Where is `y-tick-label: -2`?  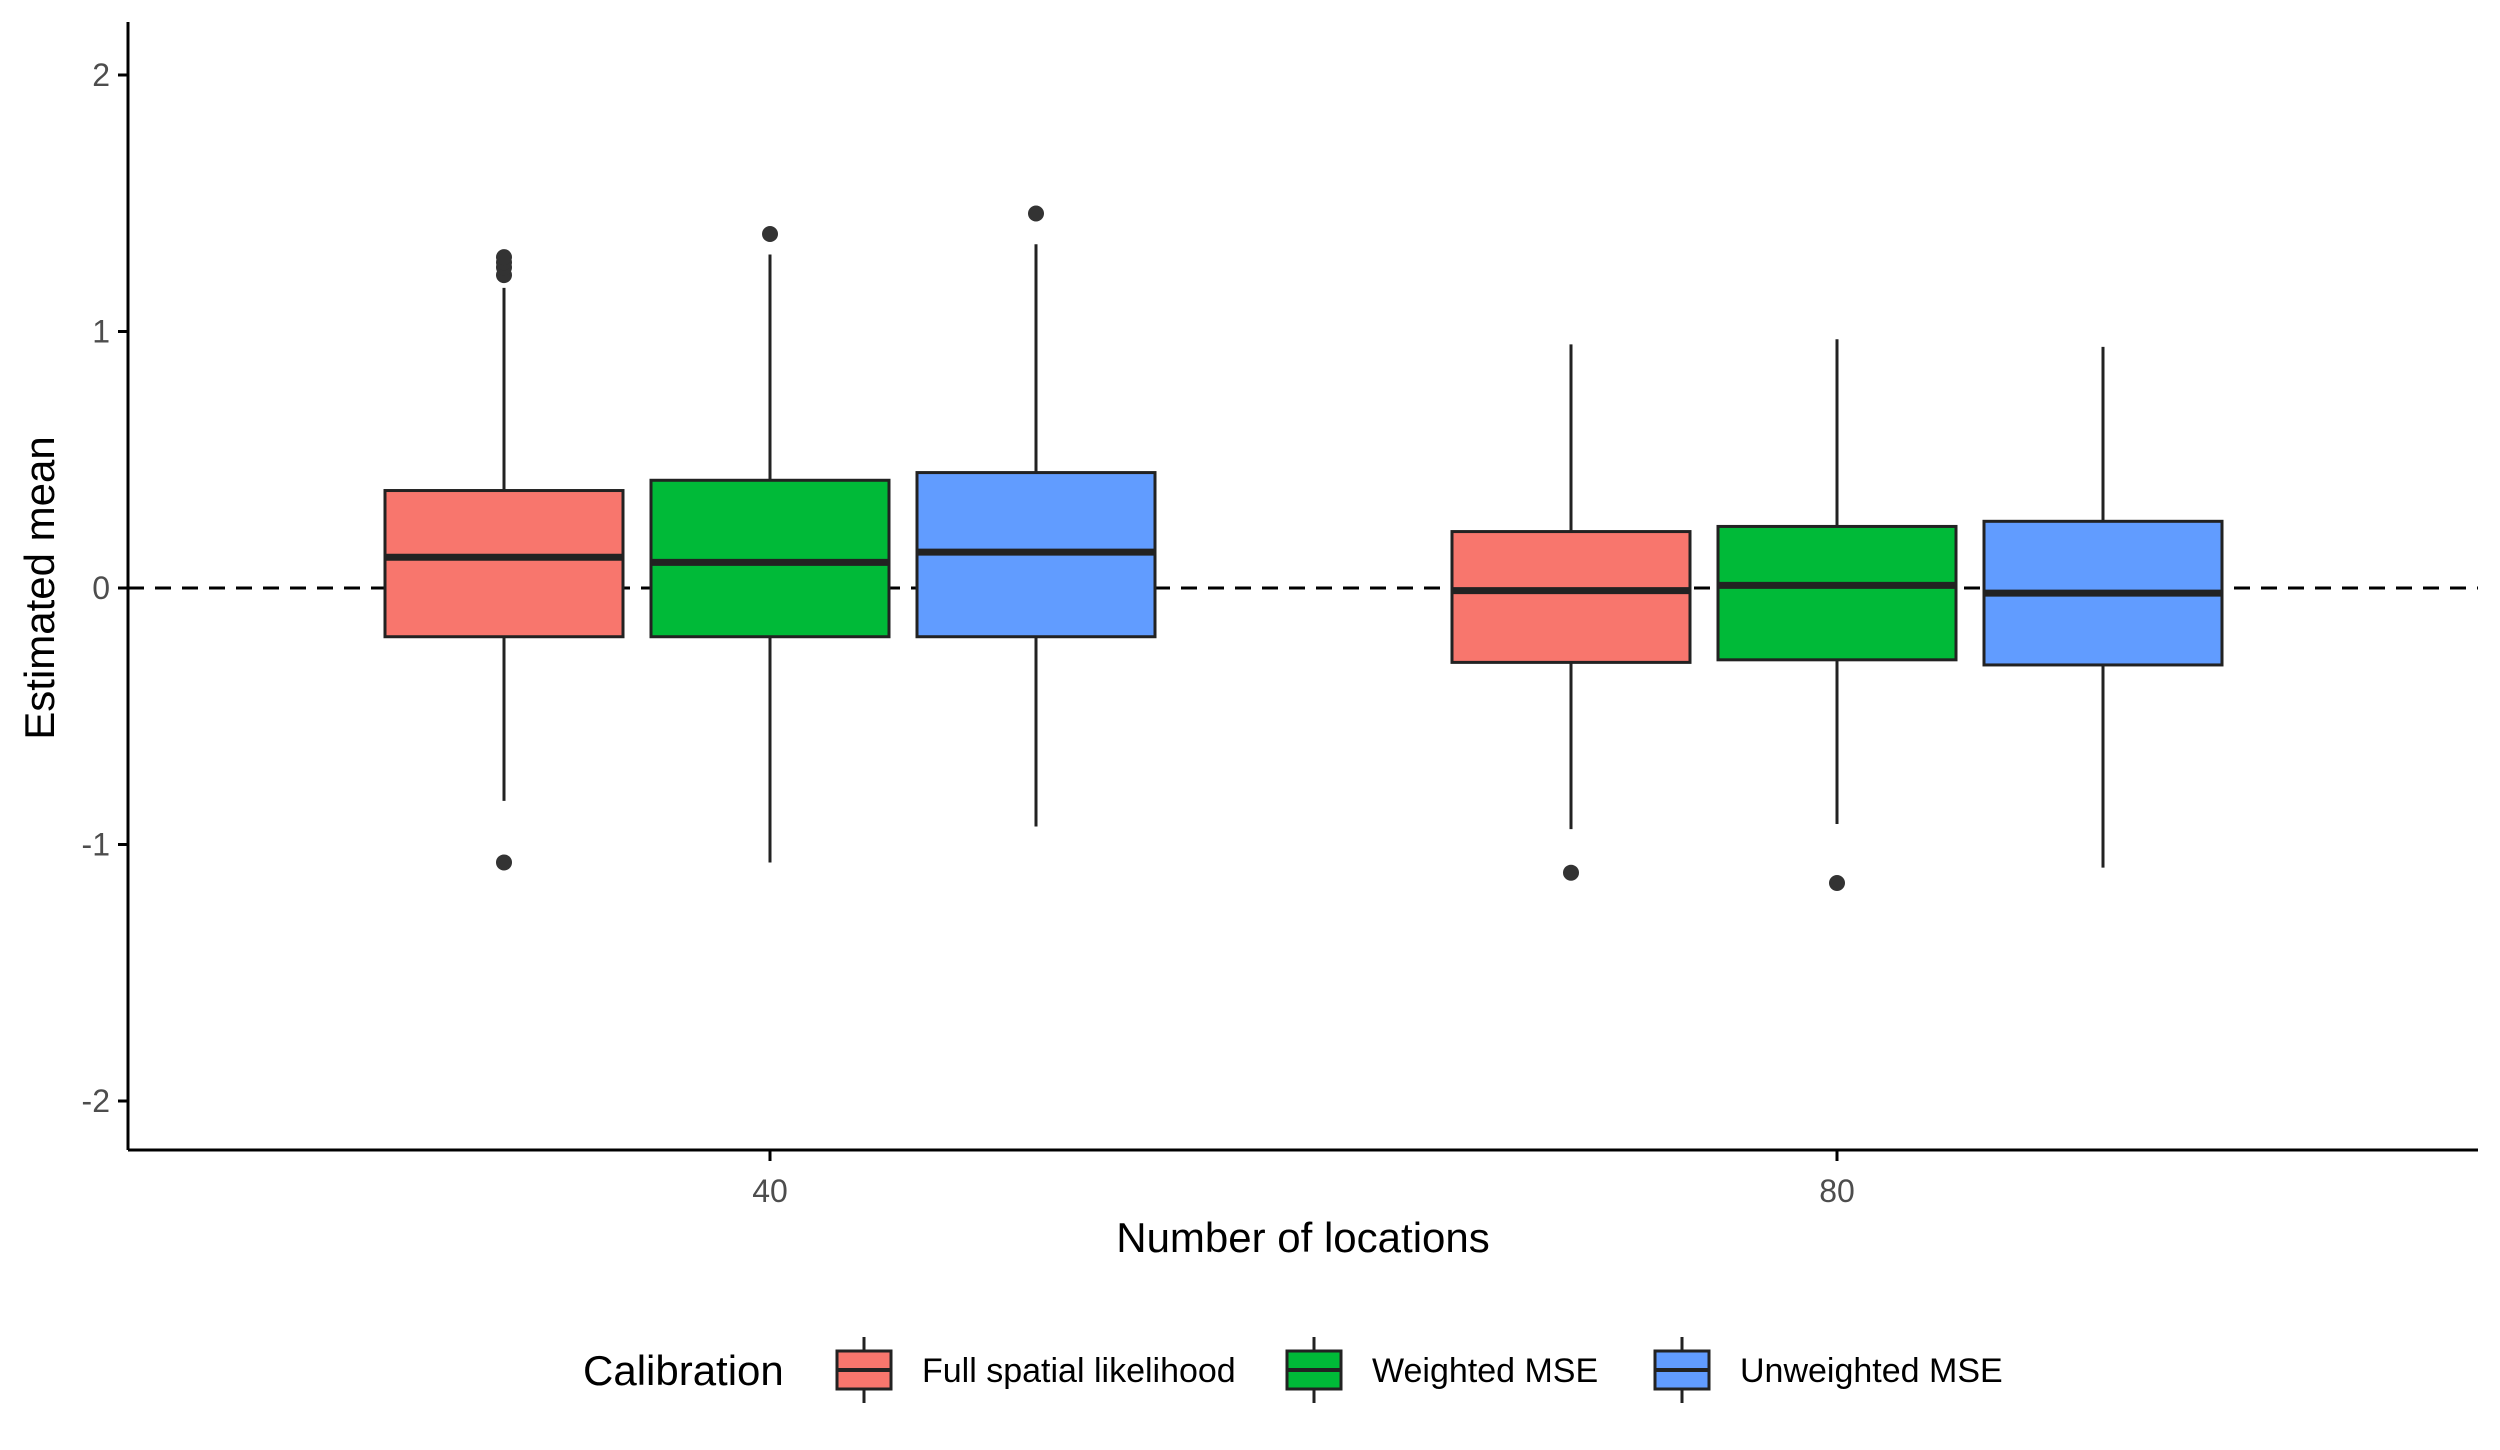
y-tick-label: -2 is located at coordinates (96, 1101).